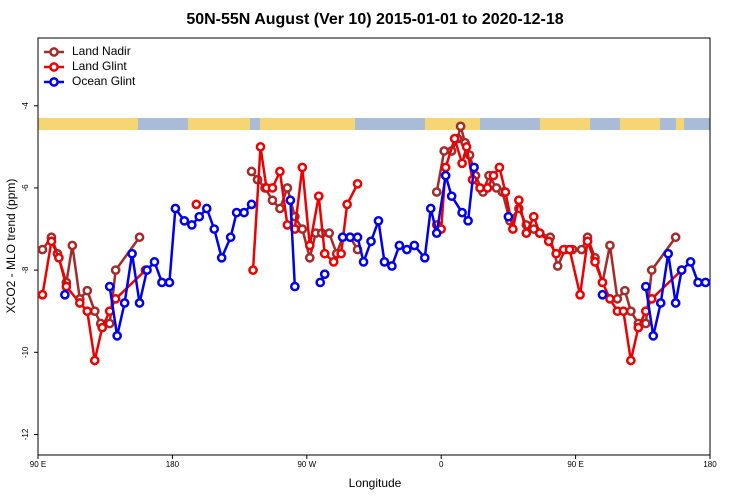  Describe the element at coordinates (99, 66) in the screenshot. I see `legend-label: Land Glint` at that location.